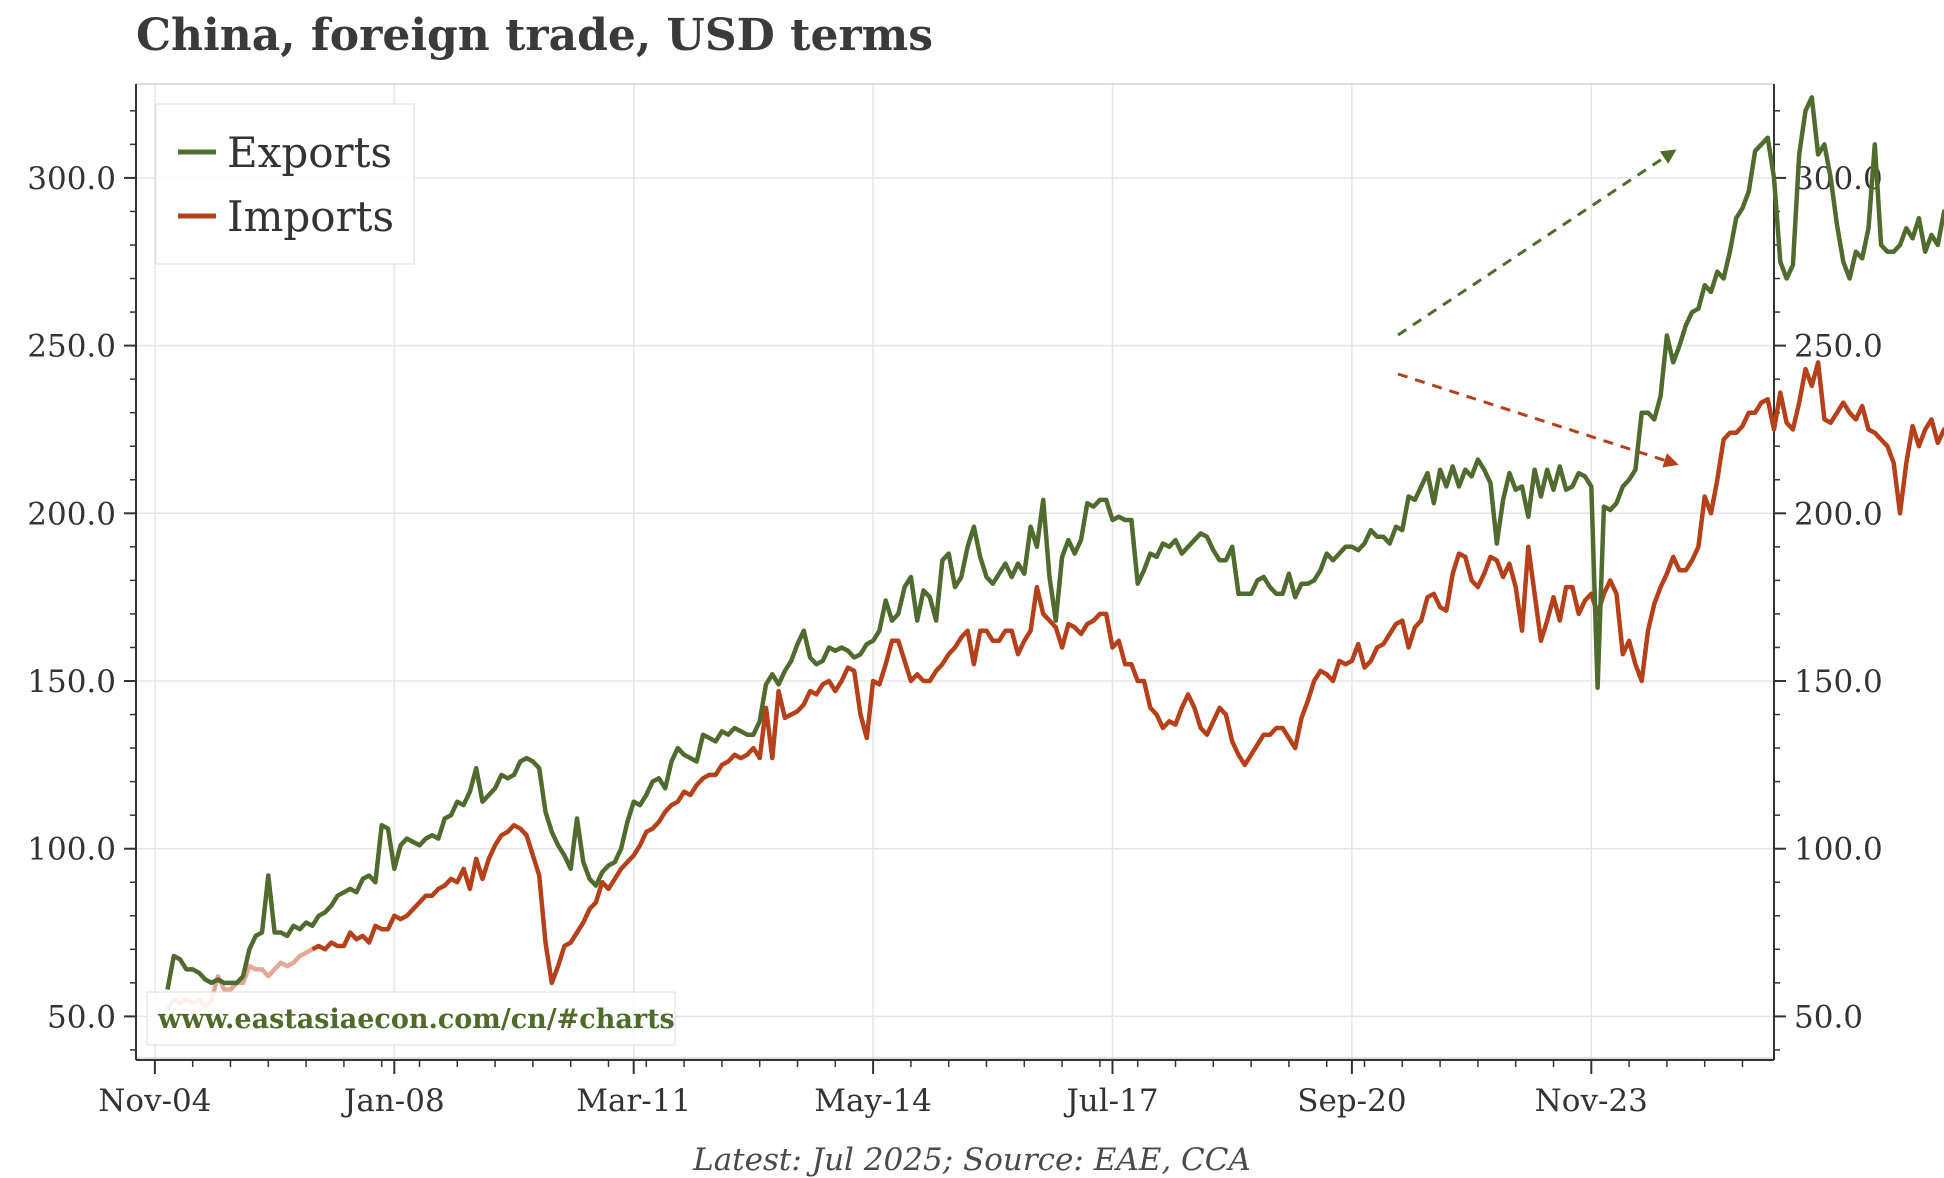  I want to click on y-tick-label-right: 250.0, so click(1838, 347).